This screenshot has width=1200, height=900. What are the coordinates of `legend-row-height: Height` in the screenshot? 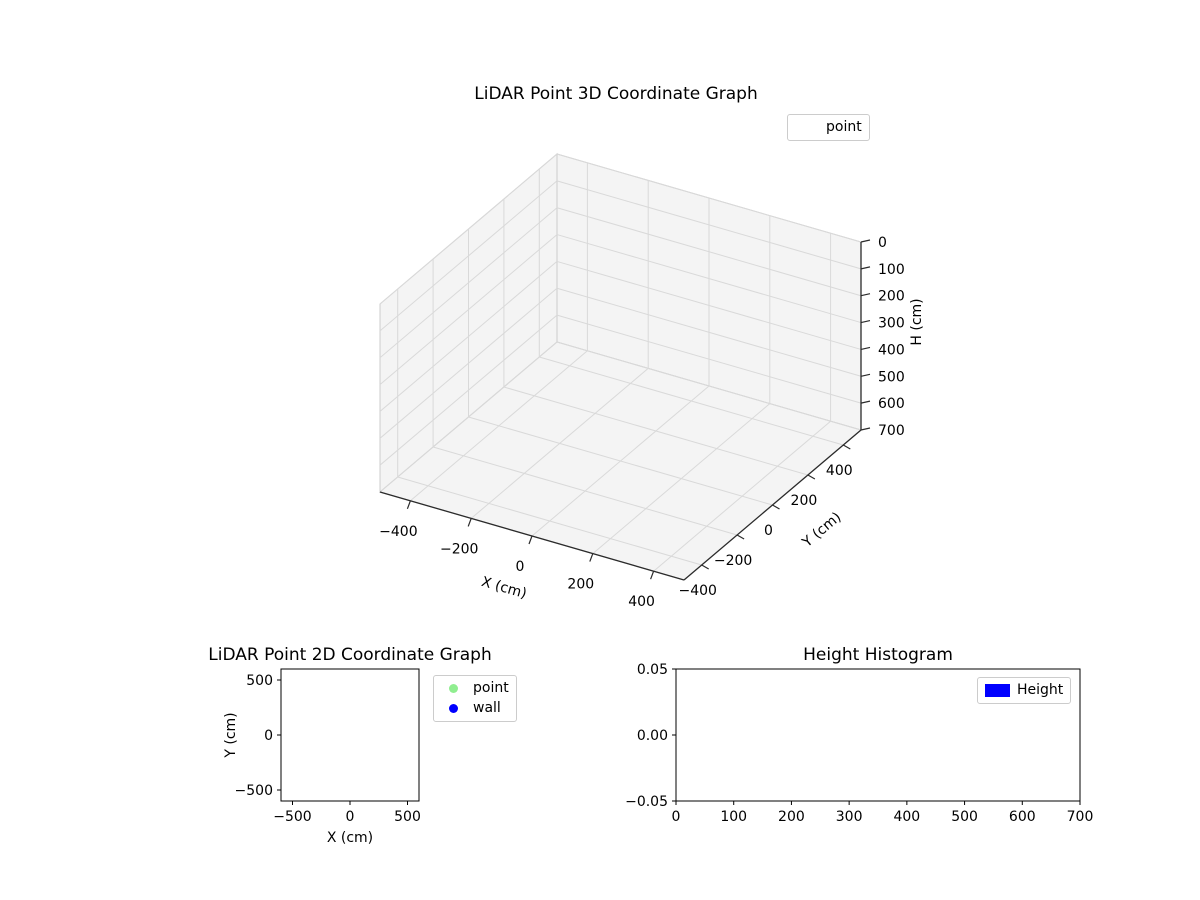 It's located at (1024, 690).